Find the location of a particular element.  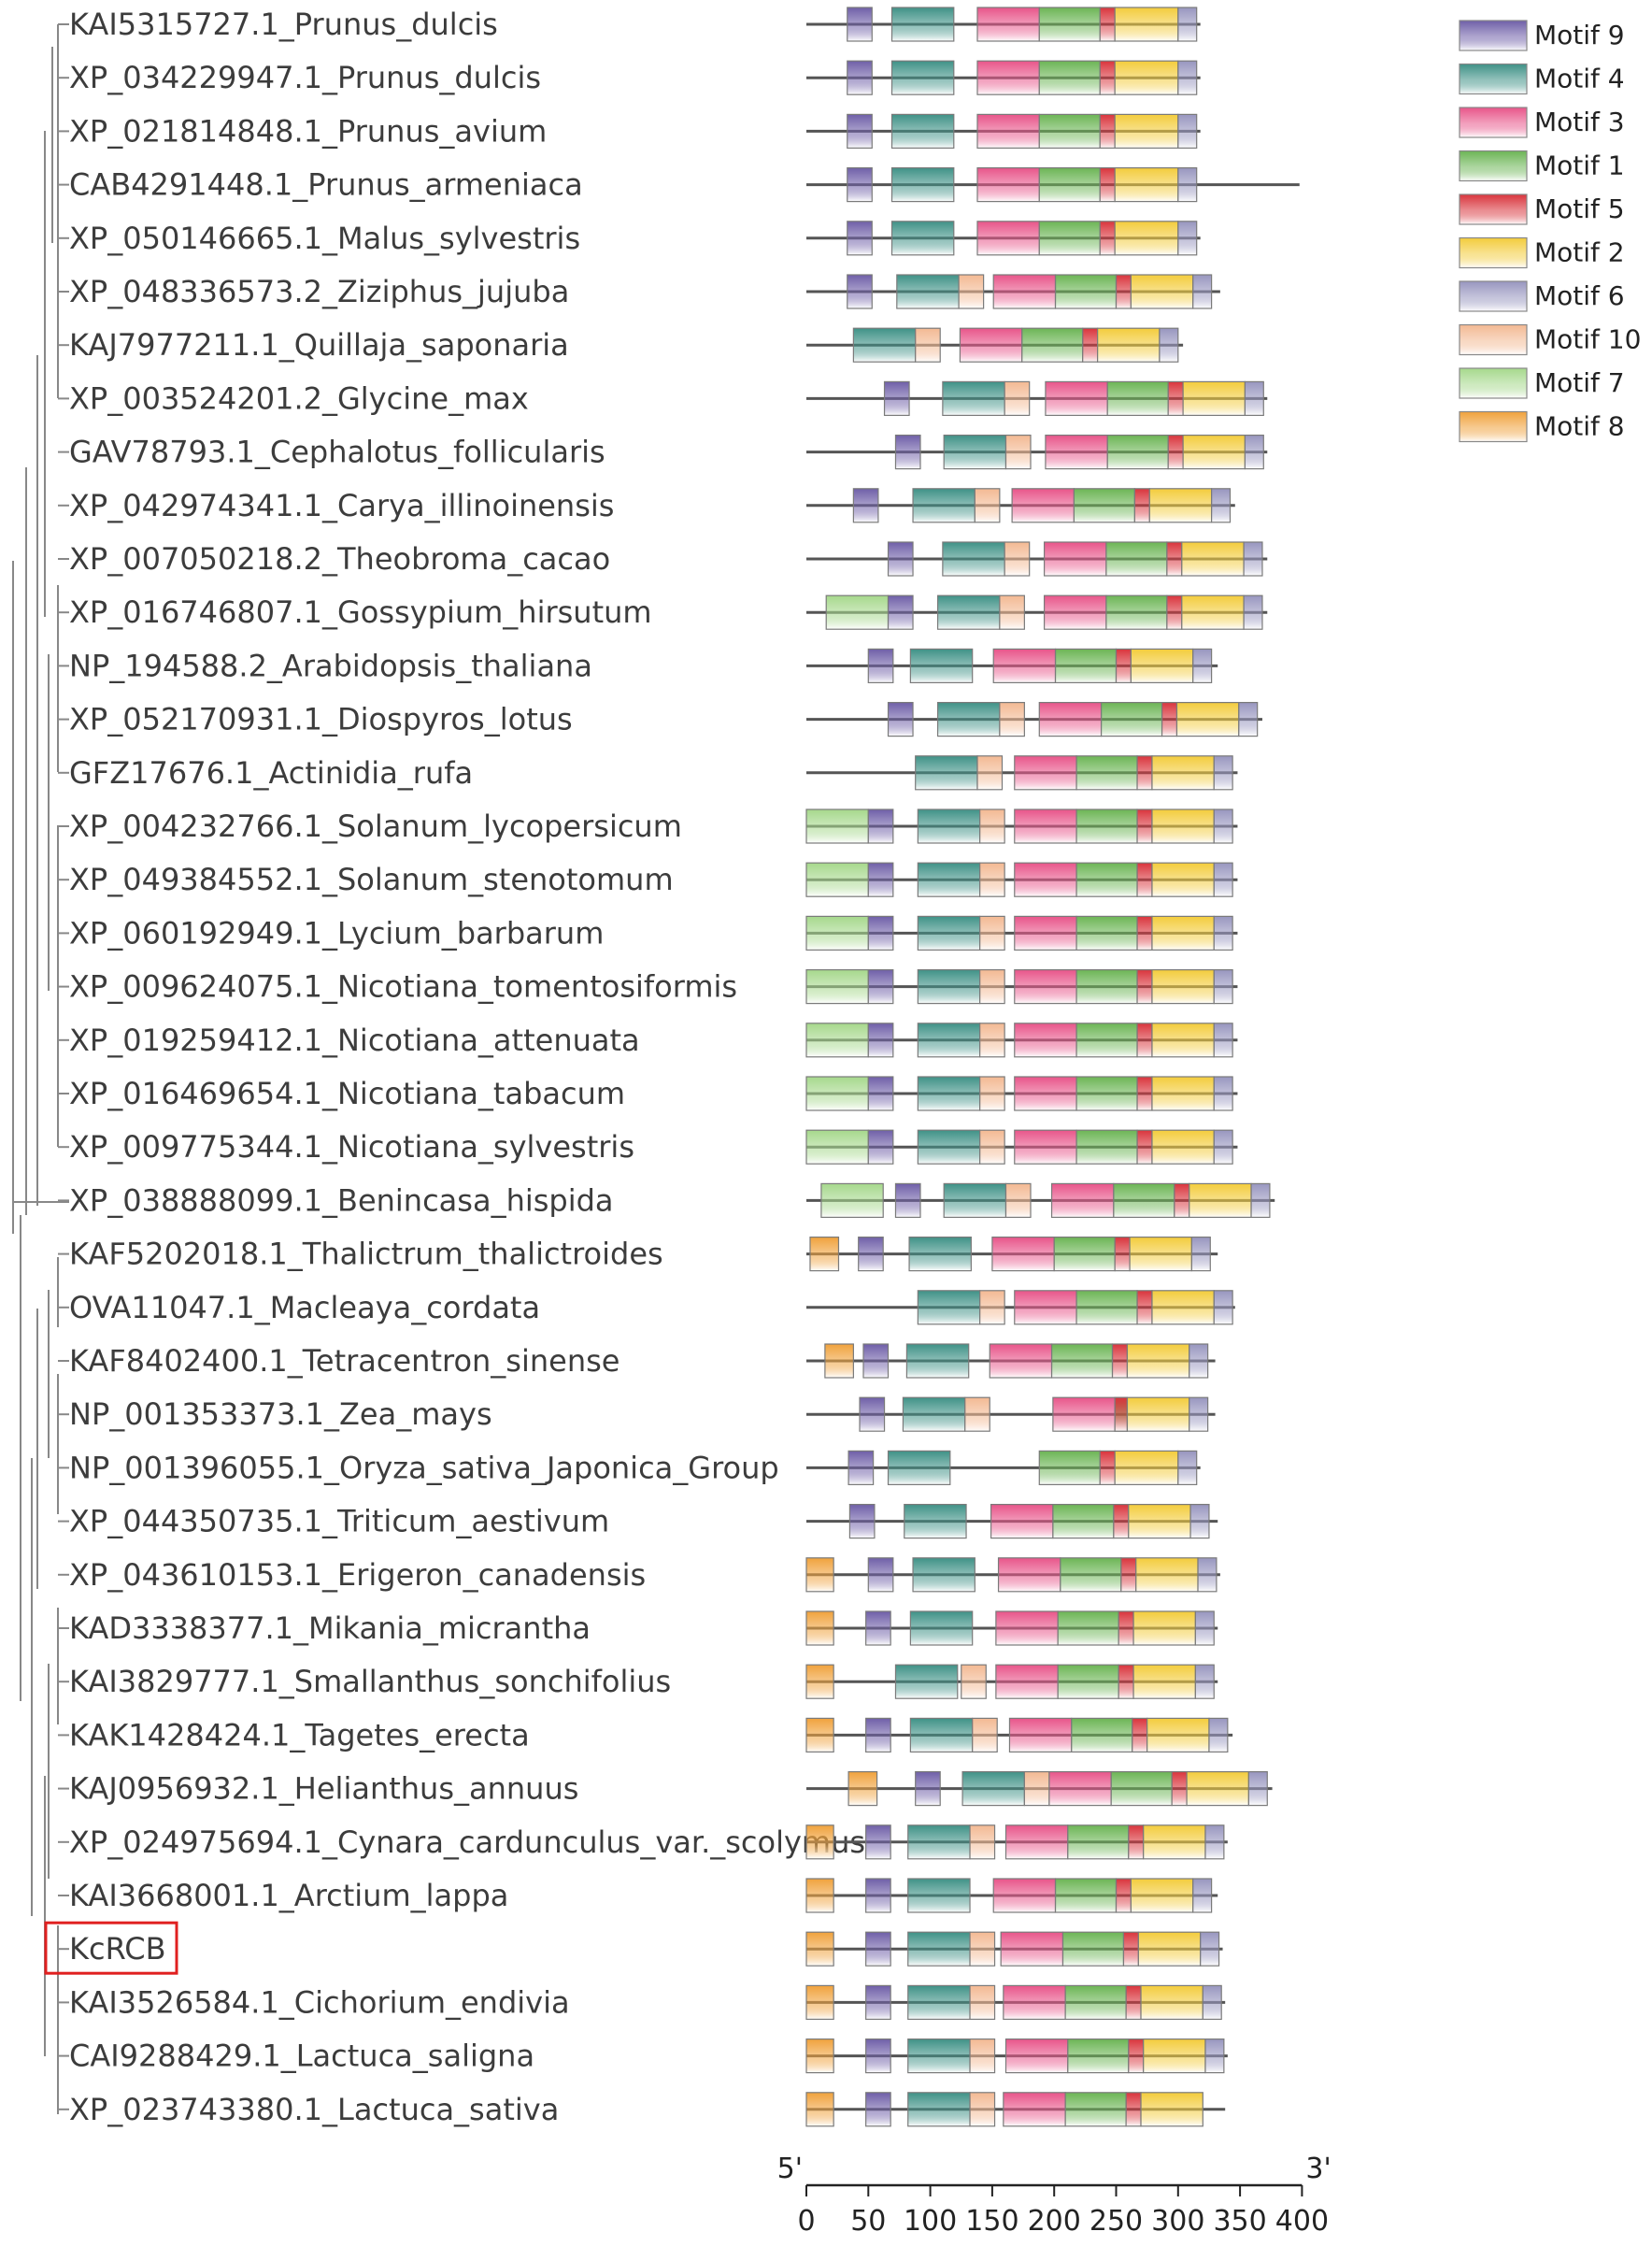

protein-label: XP_021814848.1_Prunus_avium is located at coordinates (308, 131).